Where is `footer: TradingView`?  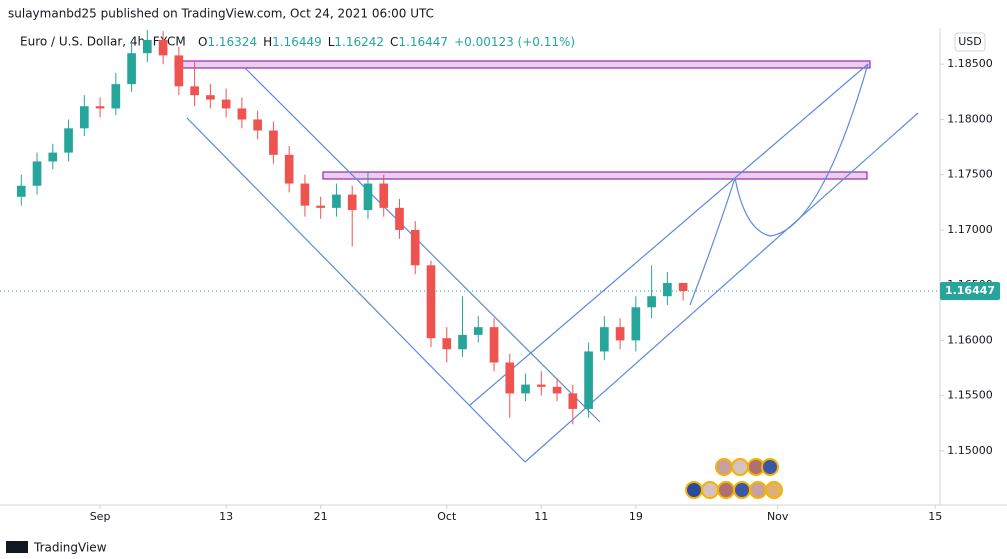 footer: TradingView is located at coordinates (70, 548).